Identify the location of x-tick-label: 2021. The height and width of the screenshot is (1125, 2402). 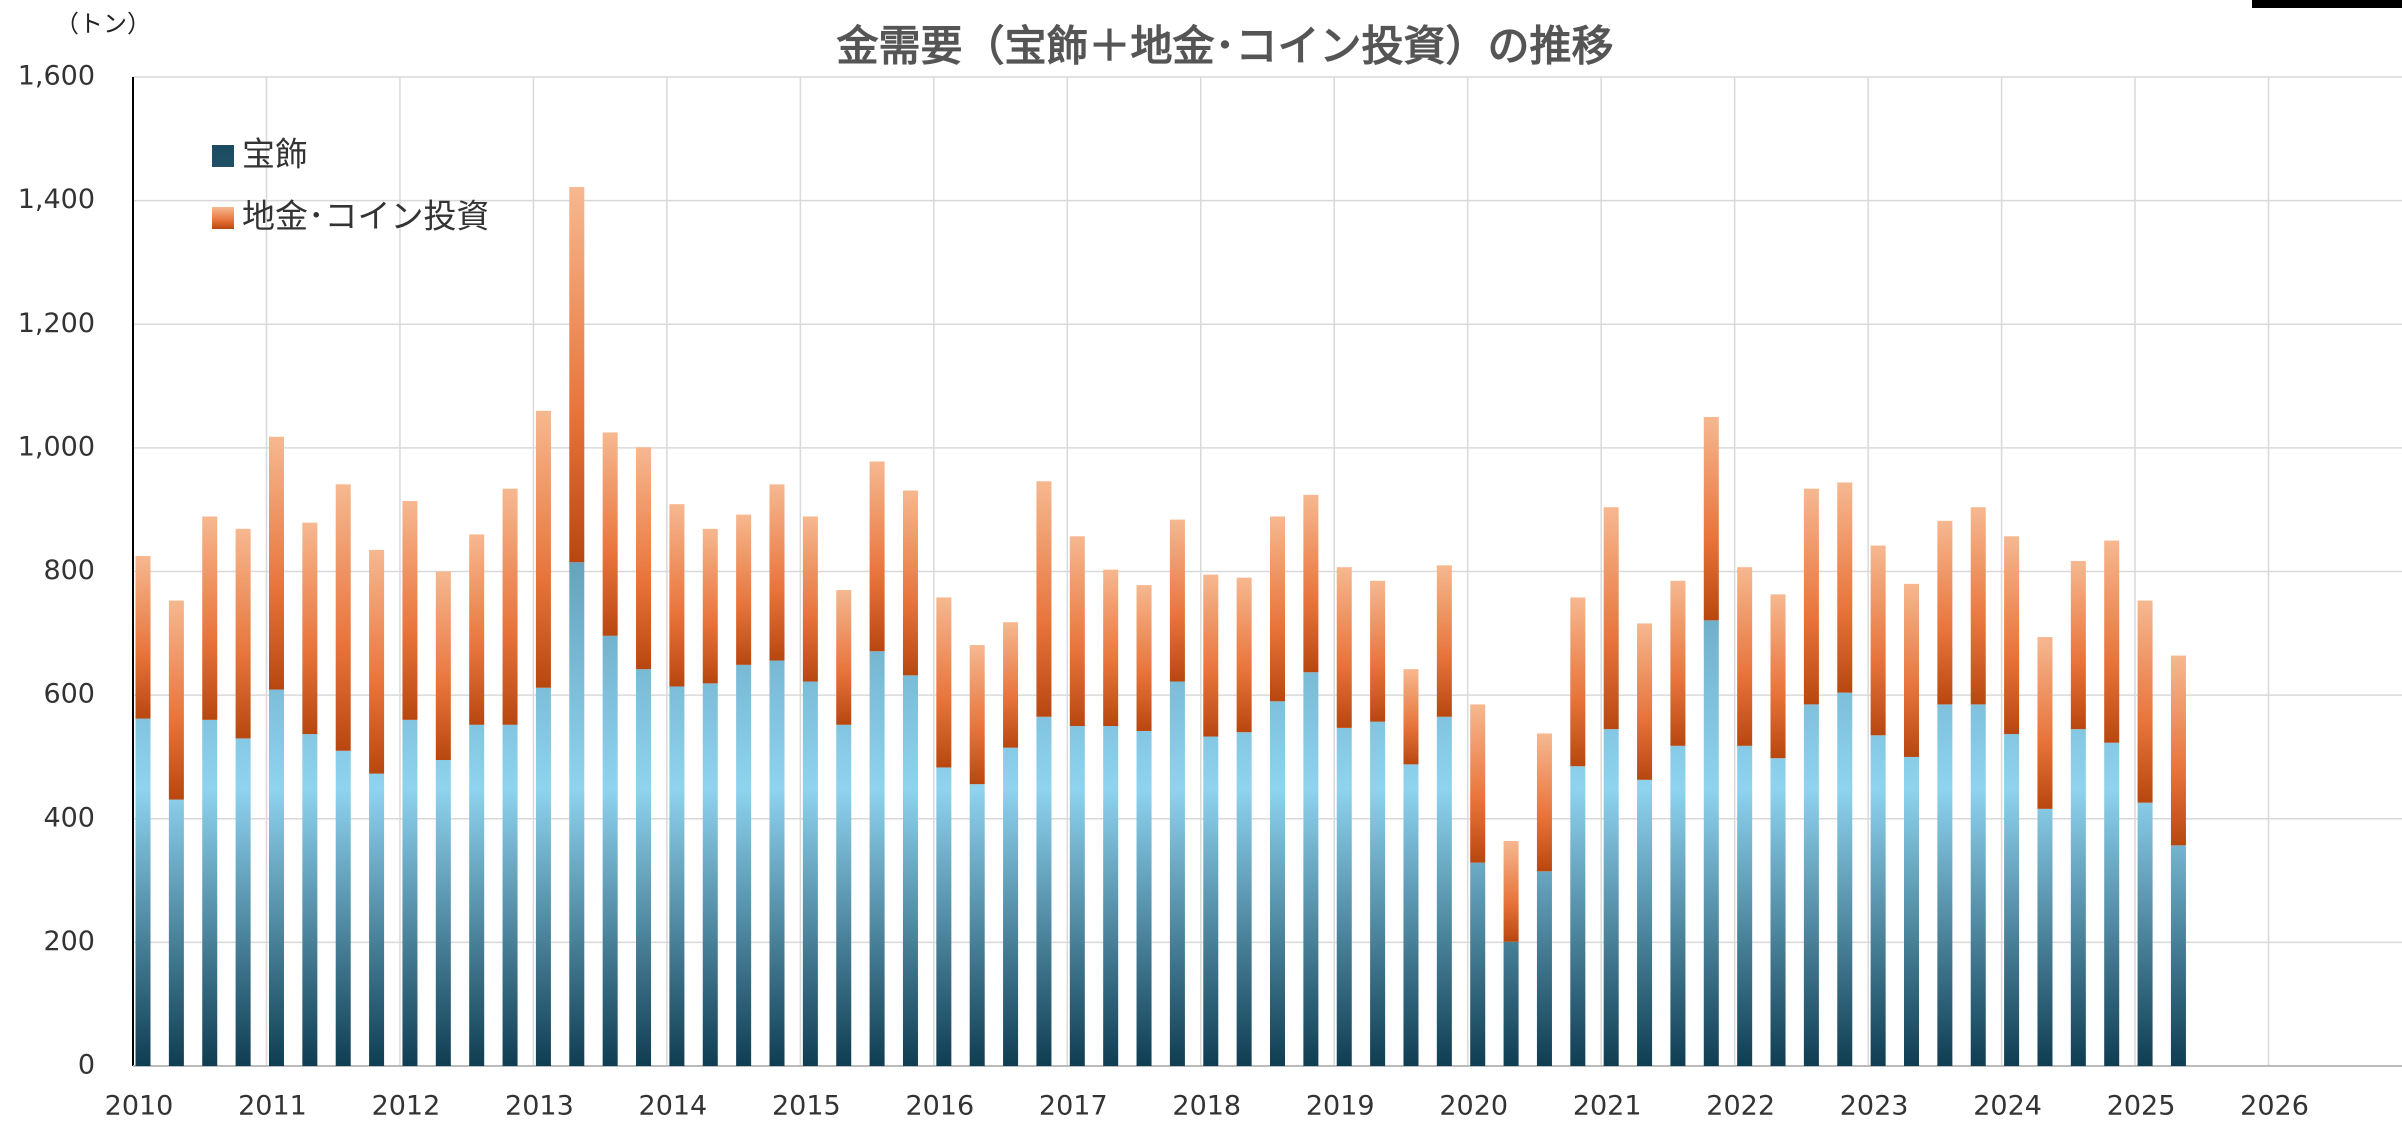
(1607, 1106).